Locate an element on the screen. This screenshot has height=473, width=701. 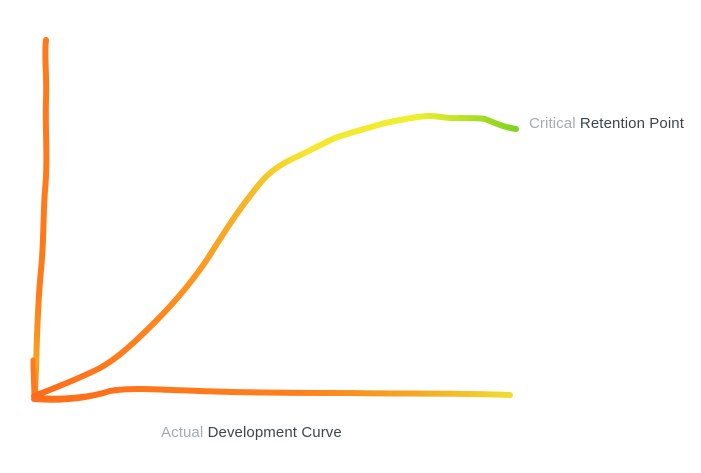
vertical-axis-stroke is located at coordinates (41, 219).